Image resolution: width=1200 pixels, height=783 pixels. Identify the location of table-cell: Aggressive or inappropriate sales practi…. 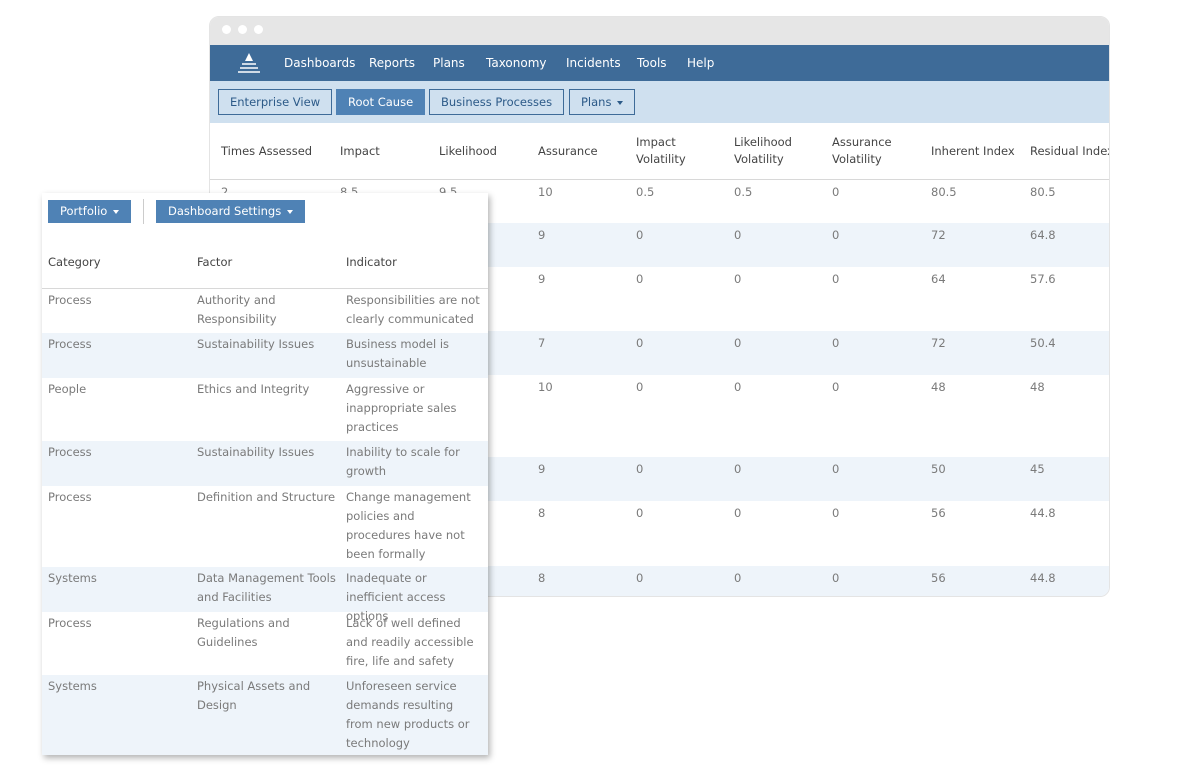
(401, 408).